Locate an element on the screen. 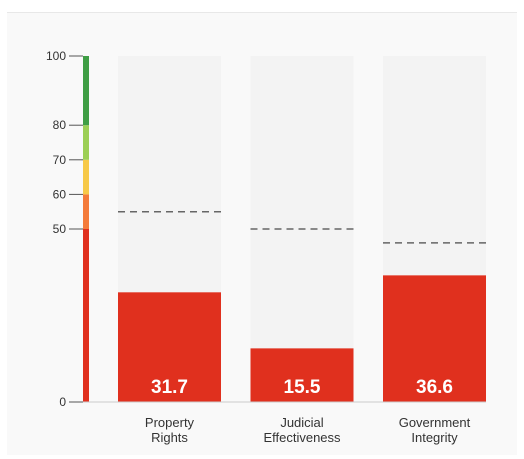 The height and width of the screenshot is (459, 524). y-tick-label-100: 100 is located at coordinates (56, 56).